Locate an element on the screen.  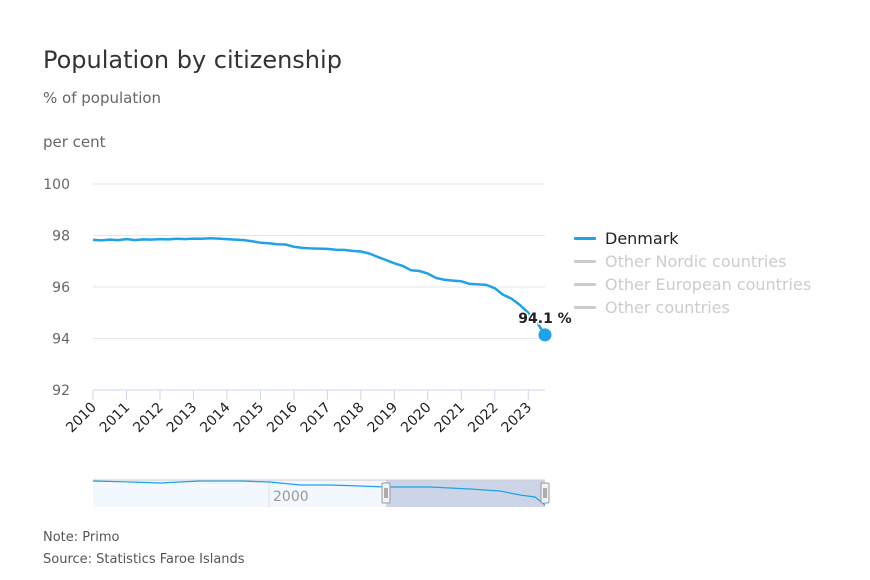
series-line-denmark is located at coordinates (319, 286).